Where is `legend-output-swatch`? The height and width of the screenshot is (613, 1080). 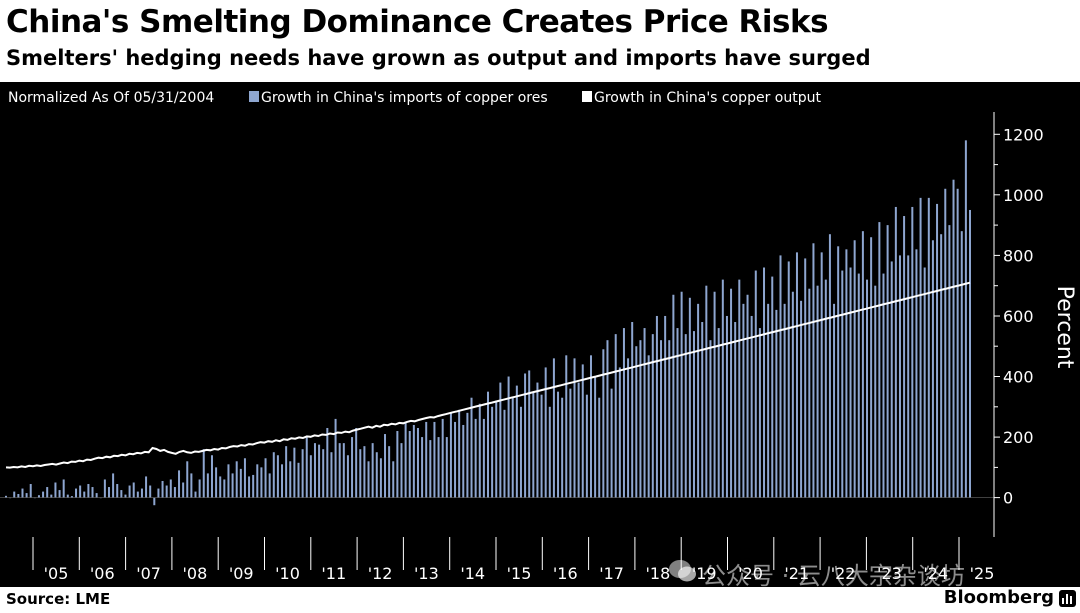 legend-output-swatch is located at coordinates (587, 96).